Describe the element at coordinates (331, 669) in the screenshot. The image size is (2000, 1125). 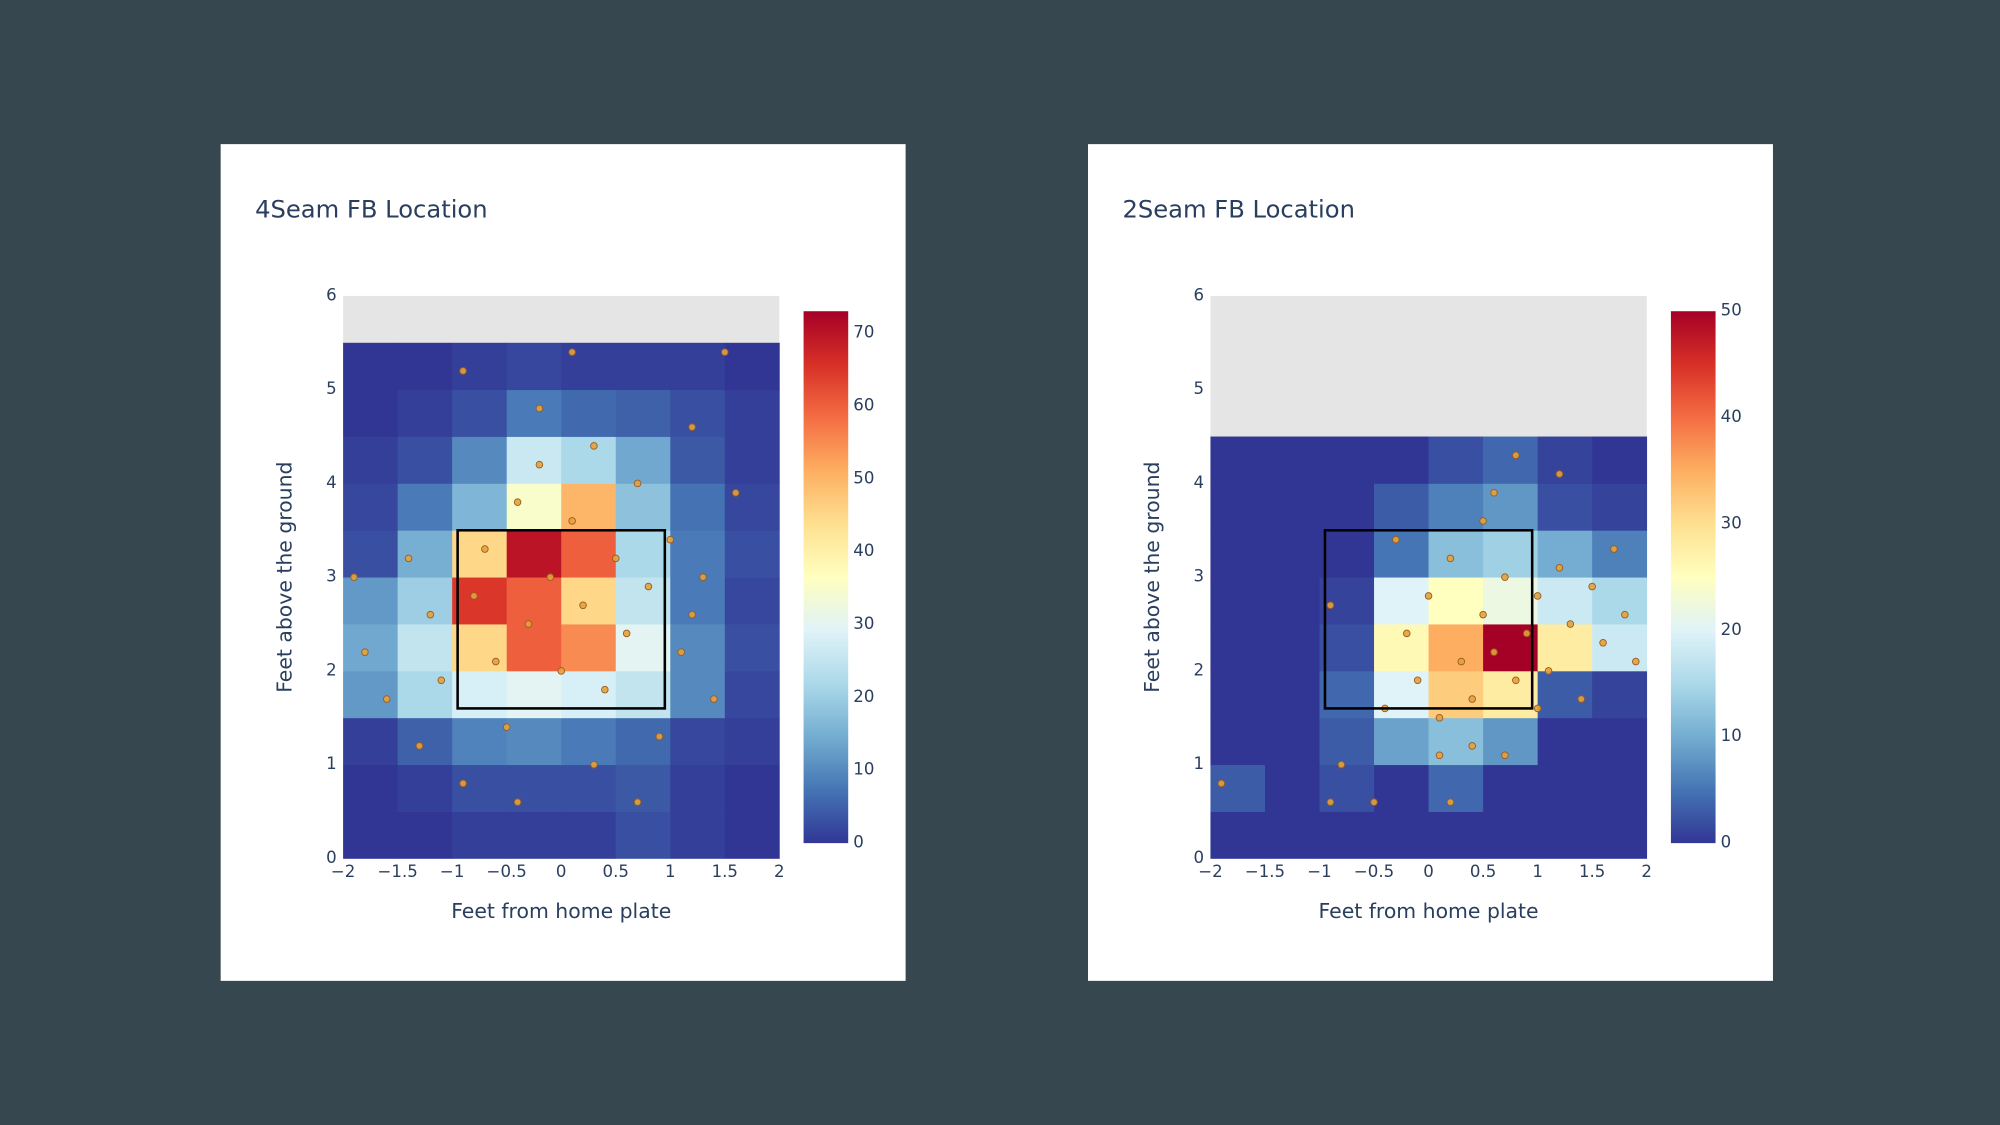
I see `y-tick-label: 2` at that location.